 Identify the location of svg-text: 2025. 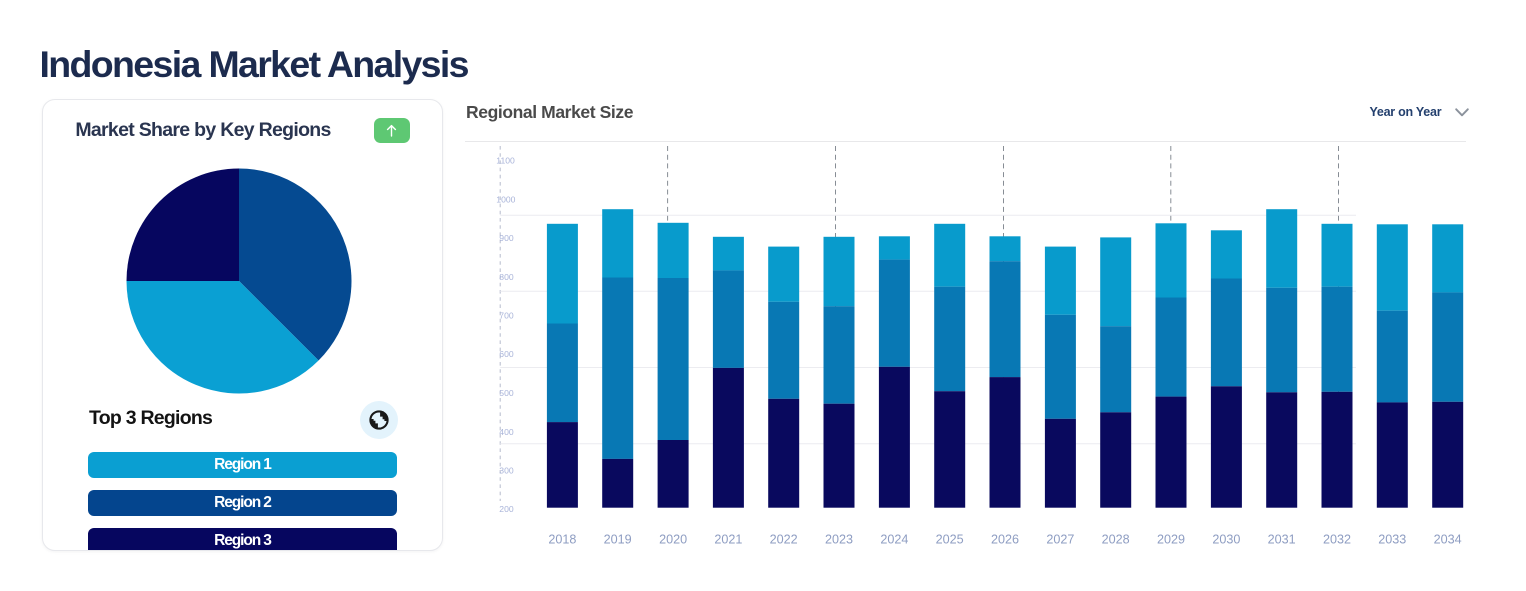
(950, 539).